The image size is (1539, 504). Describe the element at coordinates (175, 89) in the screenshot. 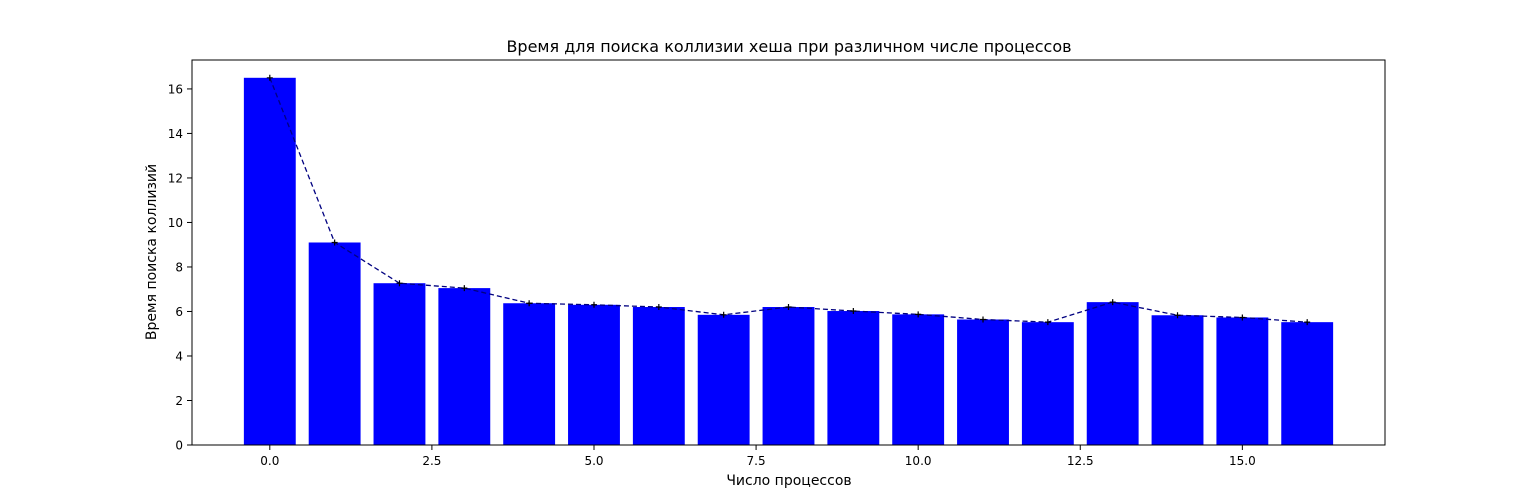

I see `y-tick-label: 16` at that location.